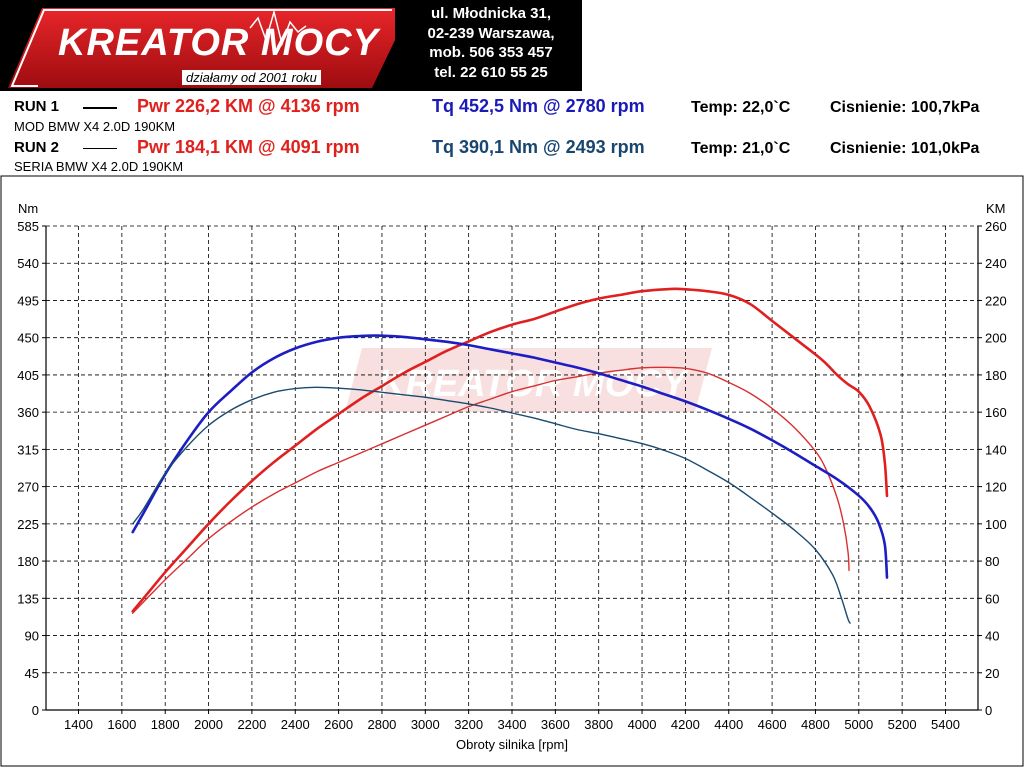  What do you see at coordinates (251, 724) in the screenshot?
I see `x-tick-label: 2200` at bounding box center [251, 724].